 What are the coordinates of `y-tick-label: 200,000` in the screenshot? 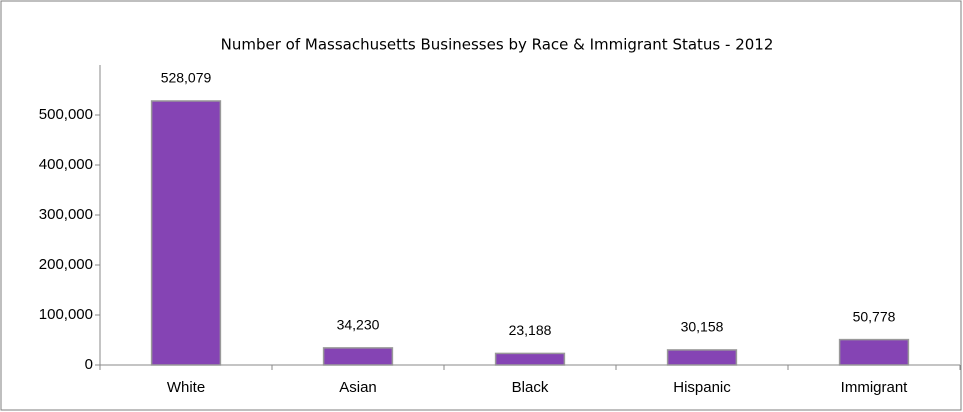 It's located at (66, 264).